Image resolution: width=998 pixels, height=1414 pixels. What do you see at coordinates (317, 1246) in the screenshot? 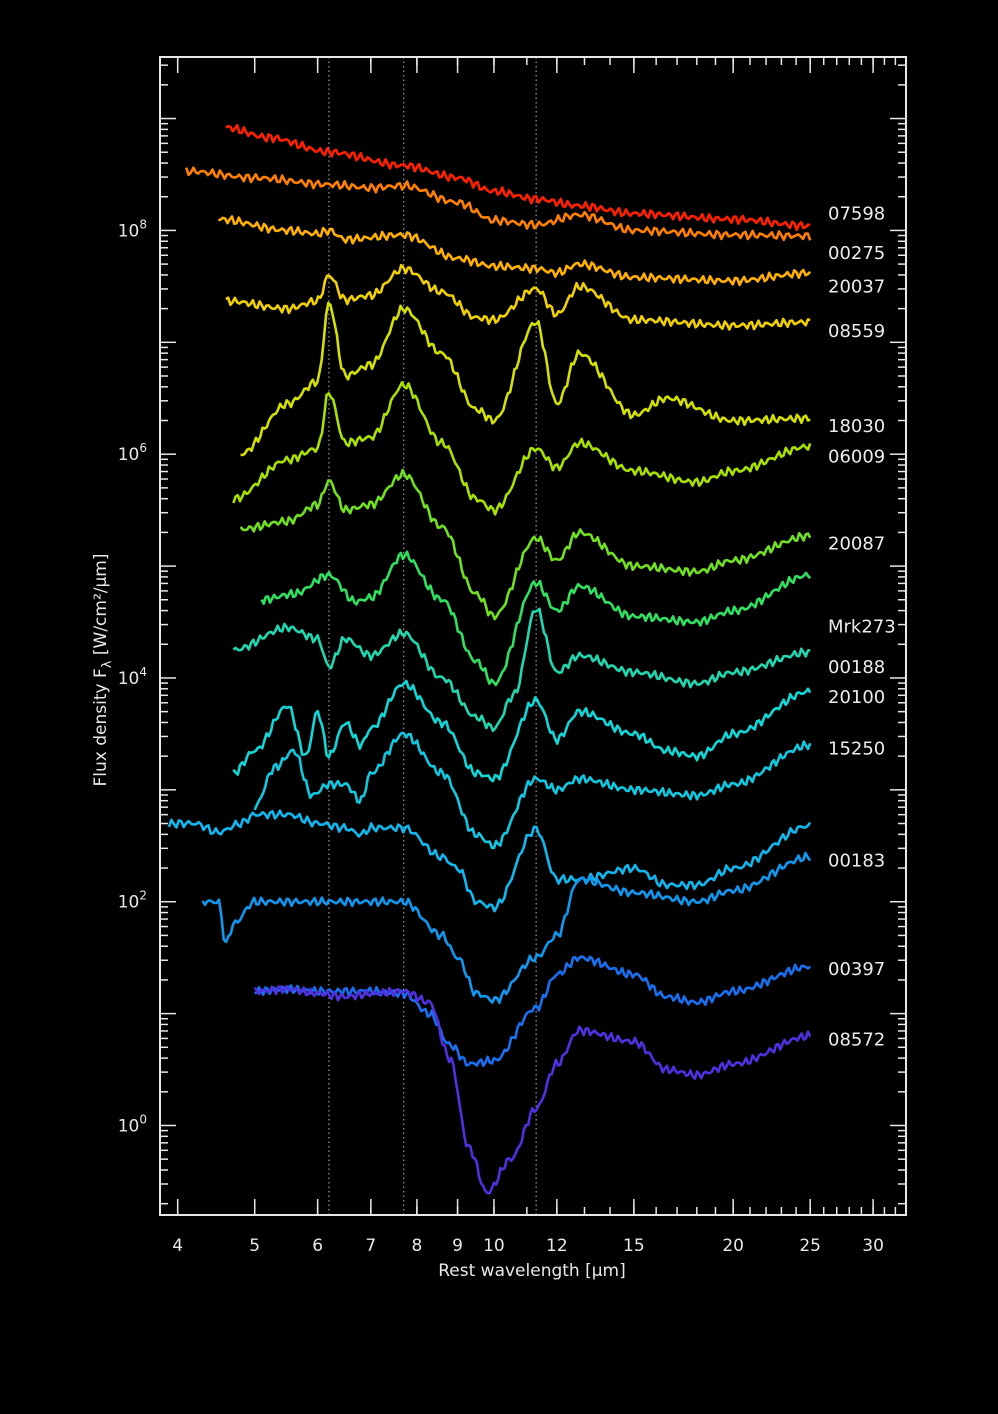
I see `x-tick-label: 6` at bounding box center [317, 1246].